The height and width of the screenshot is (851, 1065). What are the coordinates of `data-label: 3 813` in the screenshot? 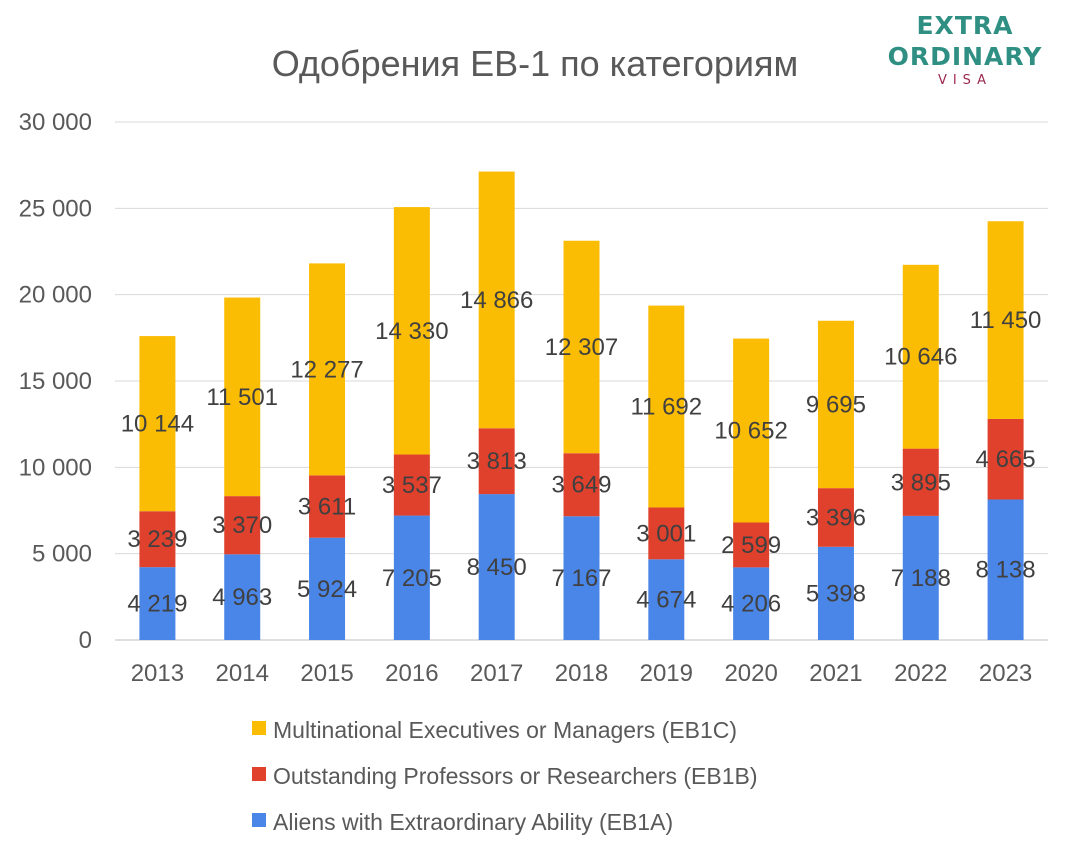 It's located at (497, 461).